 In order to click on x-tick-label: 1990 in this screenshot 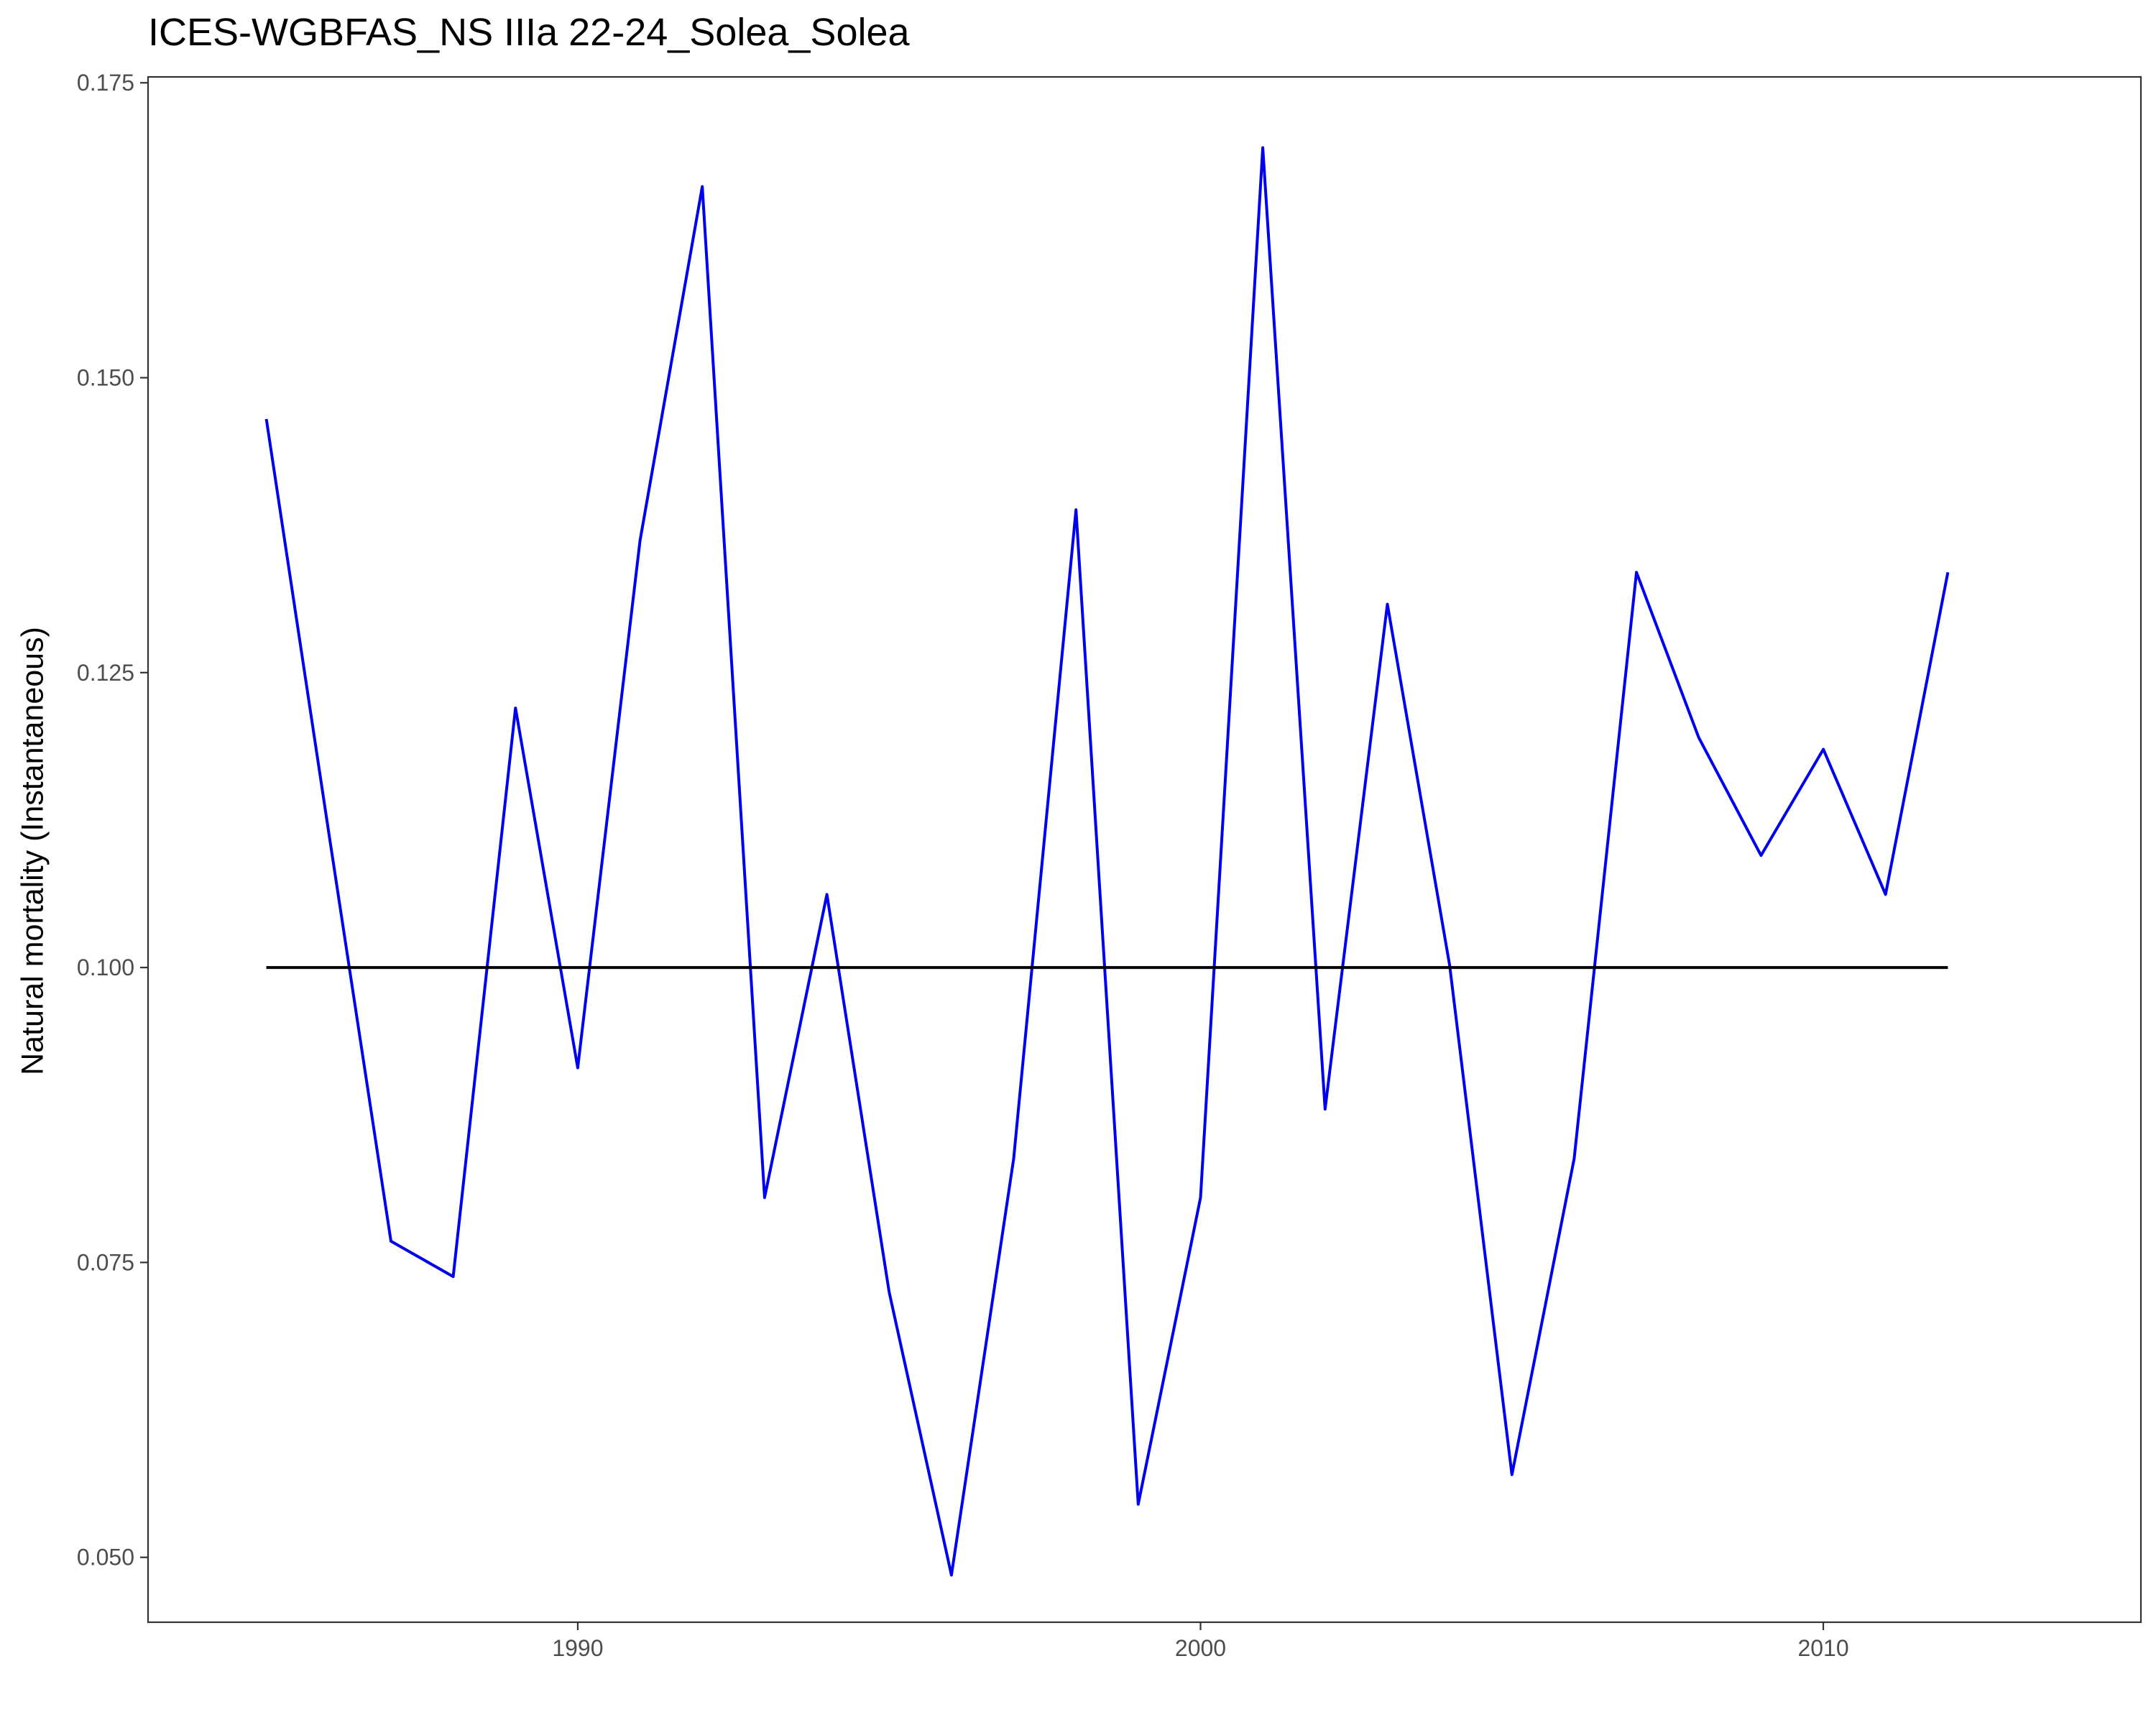, I will do `click(577, 1648)`.